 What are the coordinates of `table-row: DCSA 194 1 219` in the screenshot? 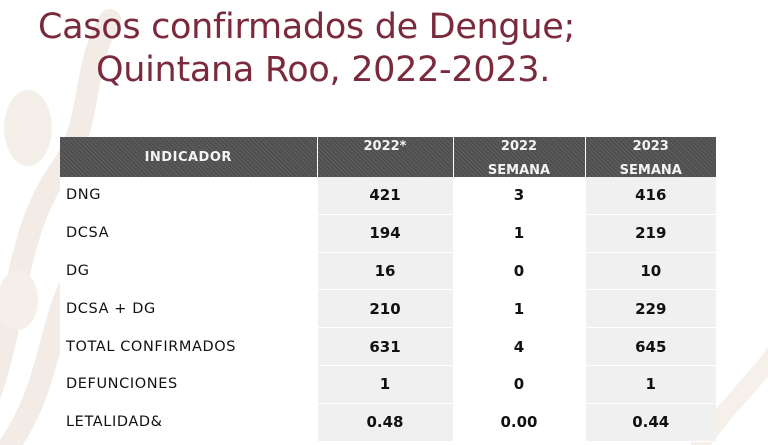 It's located at (388, 233).